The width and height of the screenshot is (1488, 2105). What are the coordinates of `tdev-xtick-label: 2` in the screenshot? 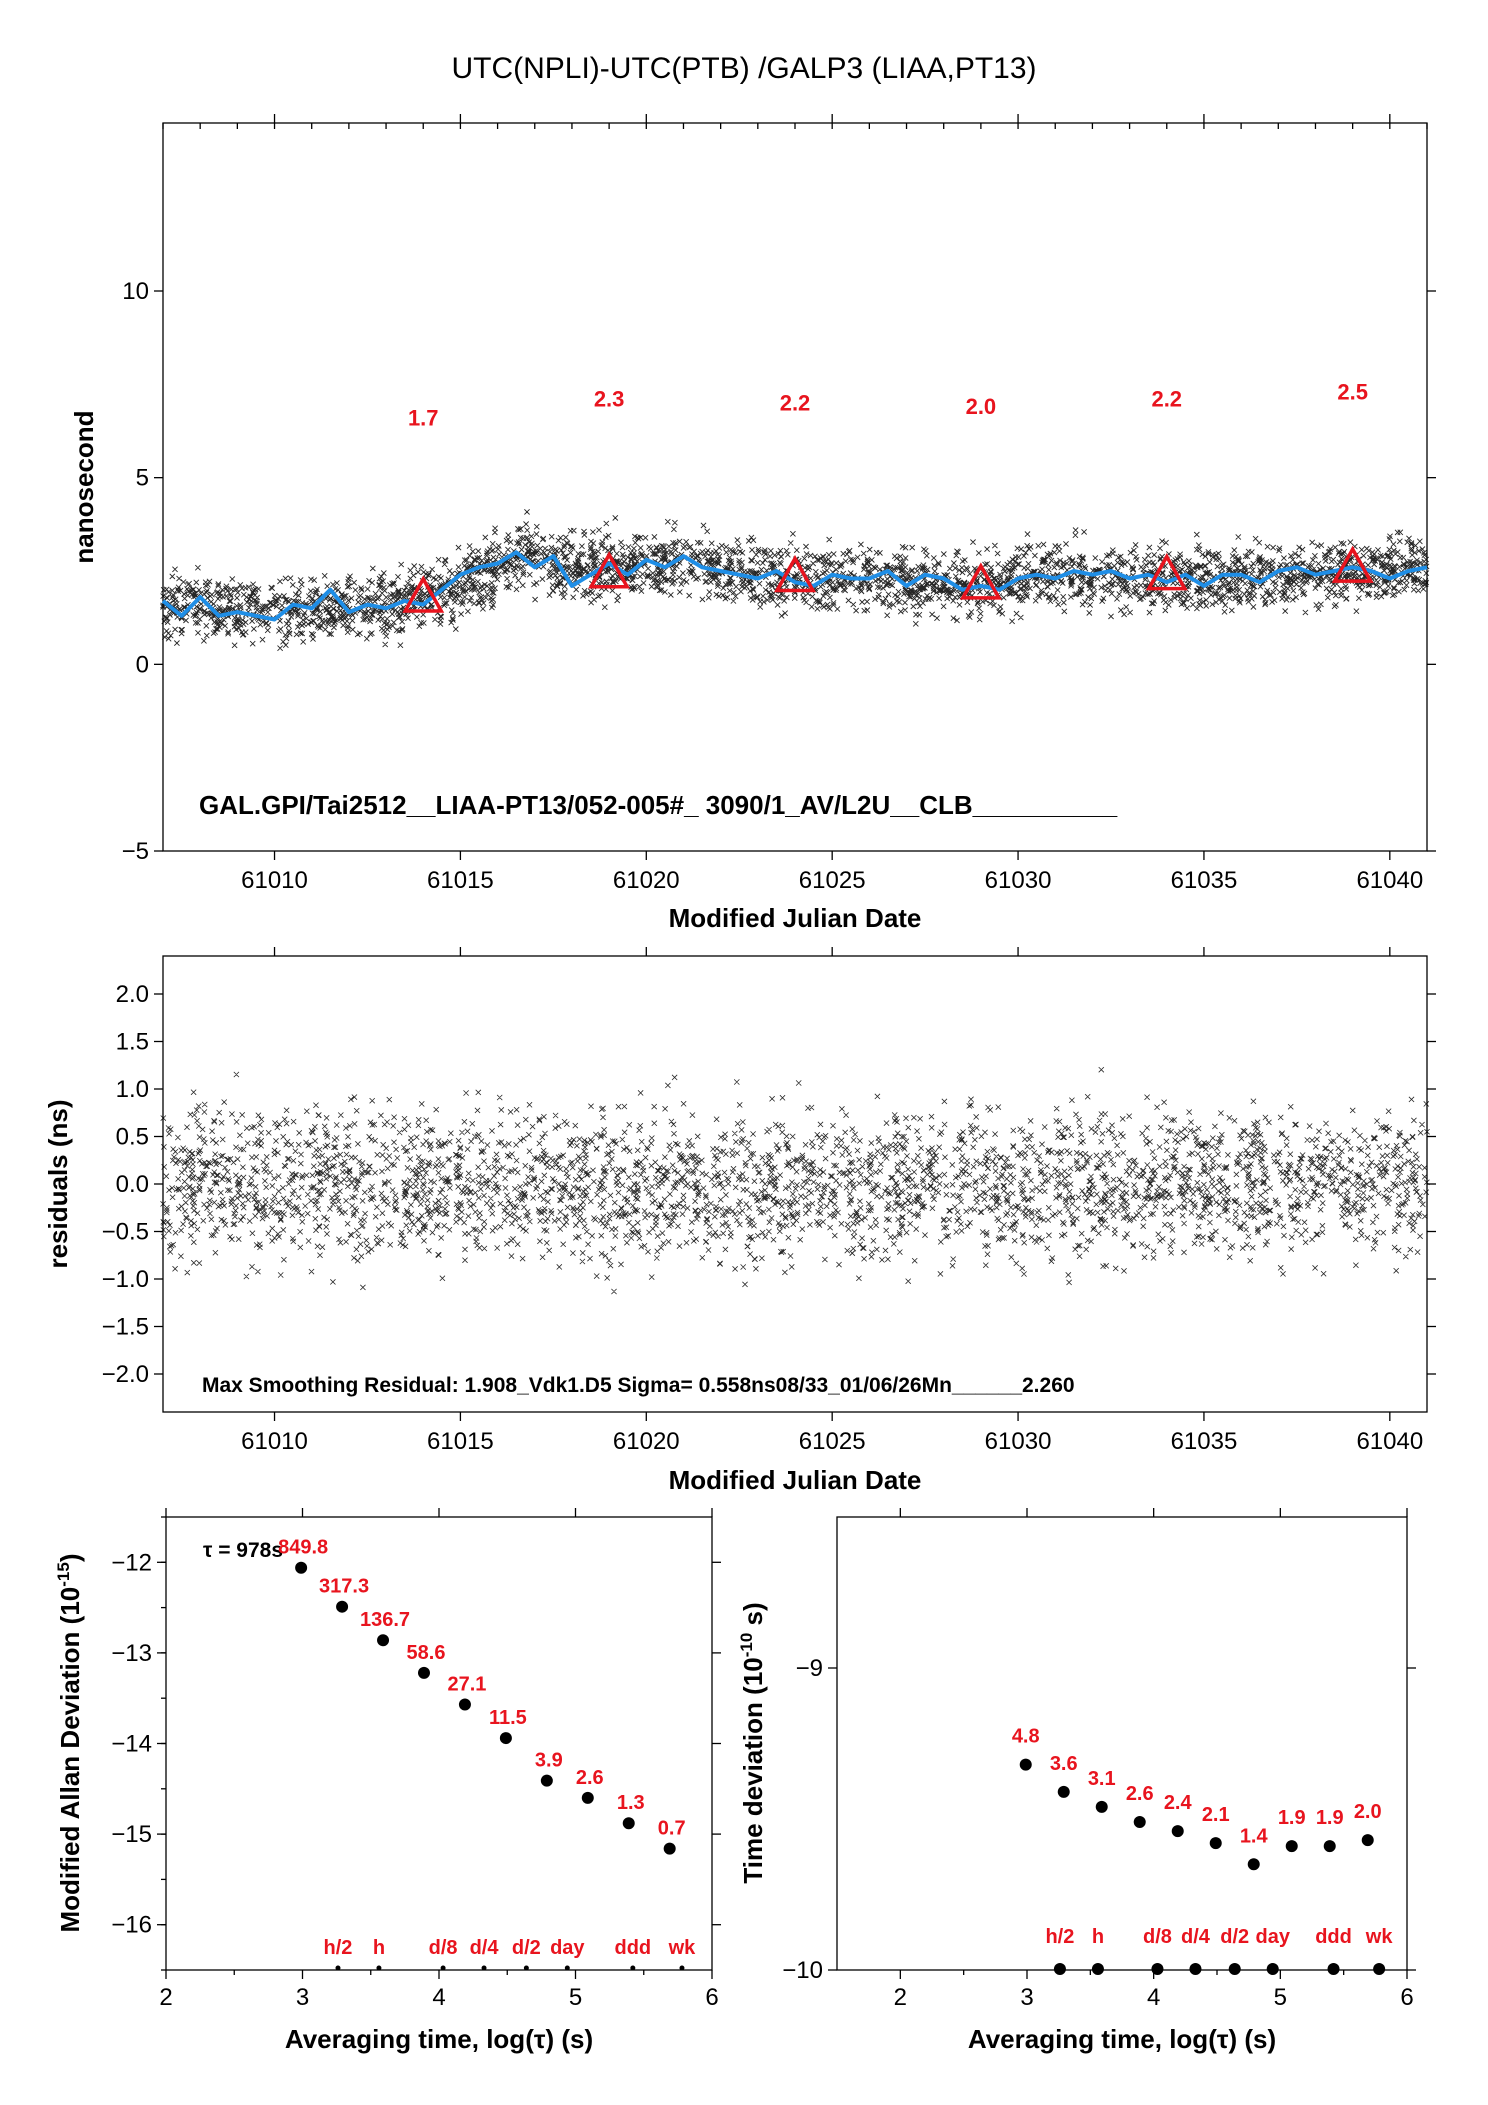 It's located at (900, 1997).